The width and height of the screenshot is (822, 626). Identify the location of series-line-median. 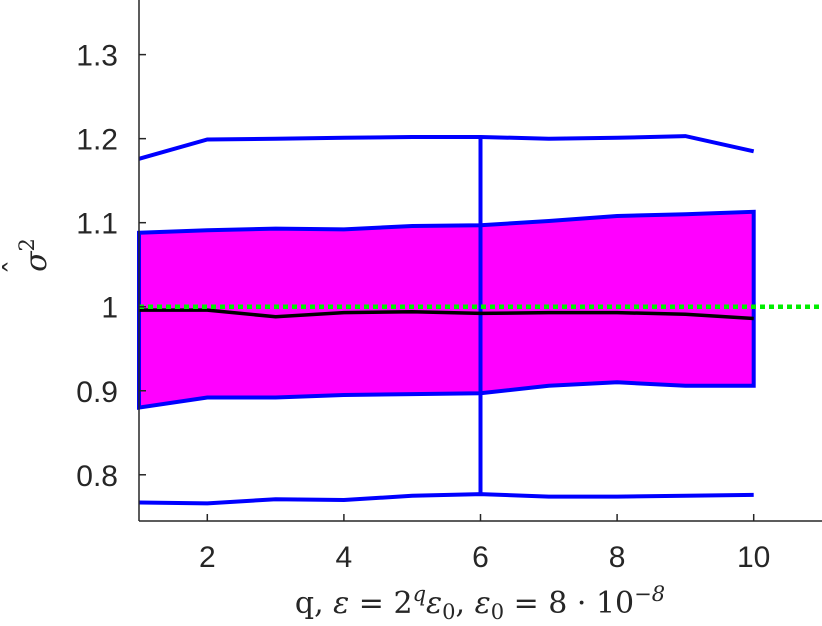
(446, 314).